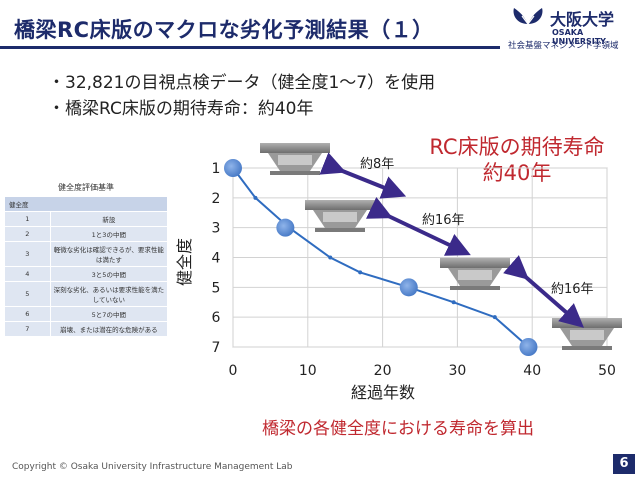 The height and width of the screenshot is (480, 640). What do you see at coordinates (457, 371) in the screenshot?
I see `x-tick-label: 30` at bounding box center [457, 371].